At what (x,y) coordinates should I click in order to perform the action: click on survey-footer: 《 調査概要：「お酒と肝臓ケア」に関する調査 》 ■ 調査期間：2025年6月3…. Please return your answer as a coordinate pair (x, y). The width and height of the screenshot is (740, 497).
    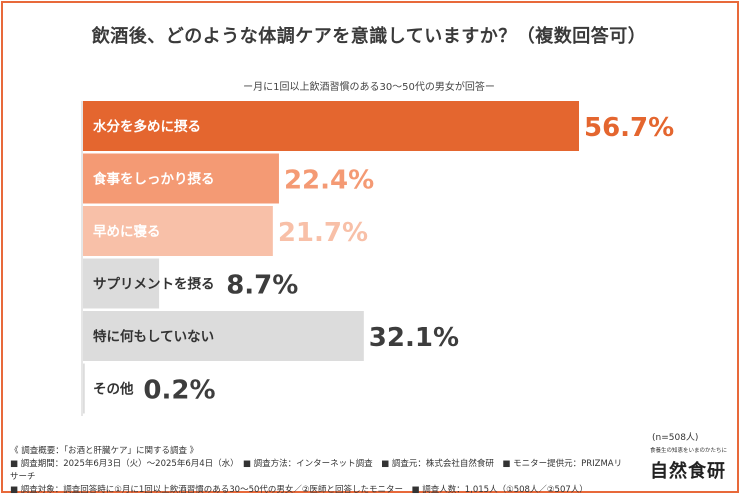
    Looking at the image, I should click on (320, 471).